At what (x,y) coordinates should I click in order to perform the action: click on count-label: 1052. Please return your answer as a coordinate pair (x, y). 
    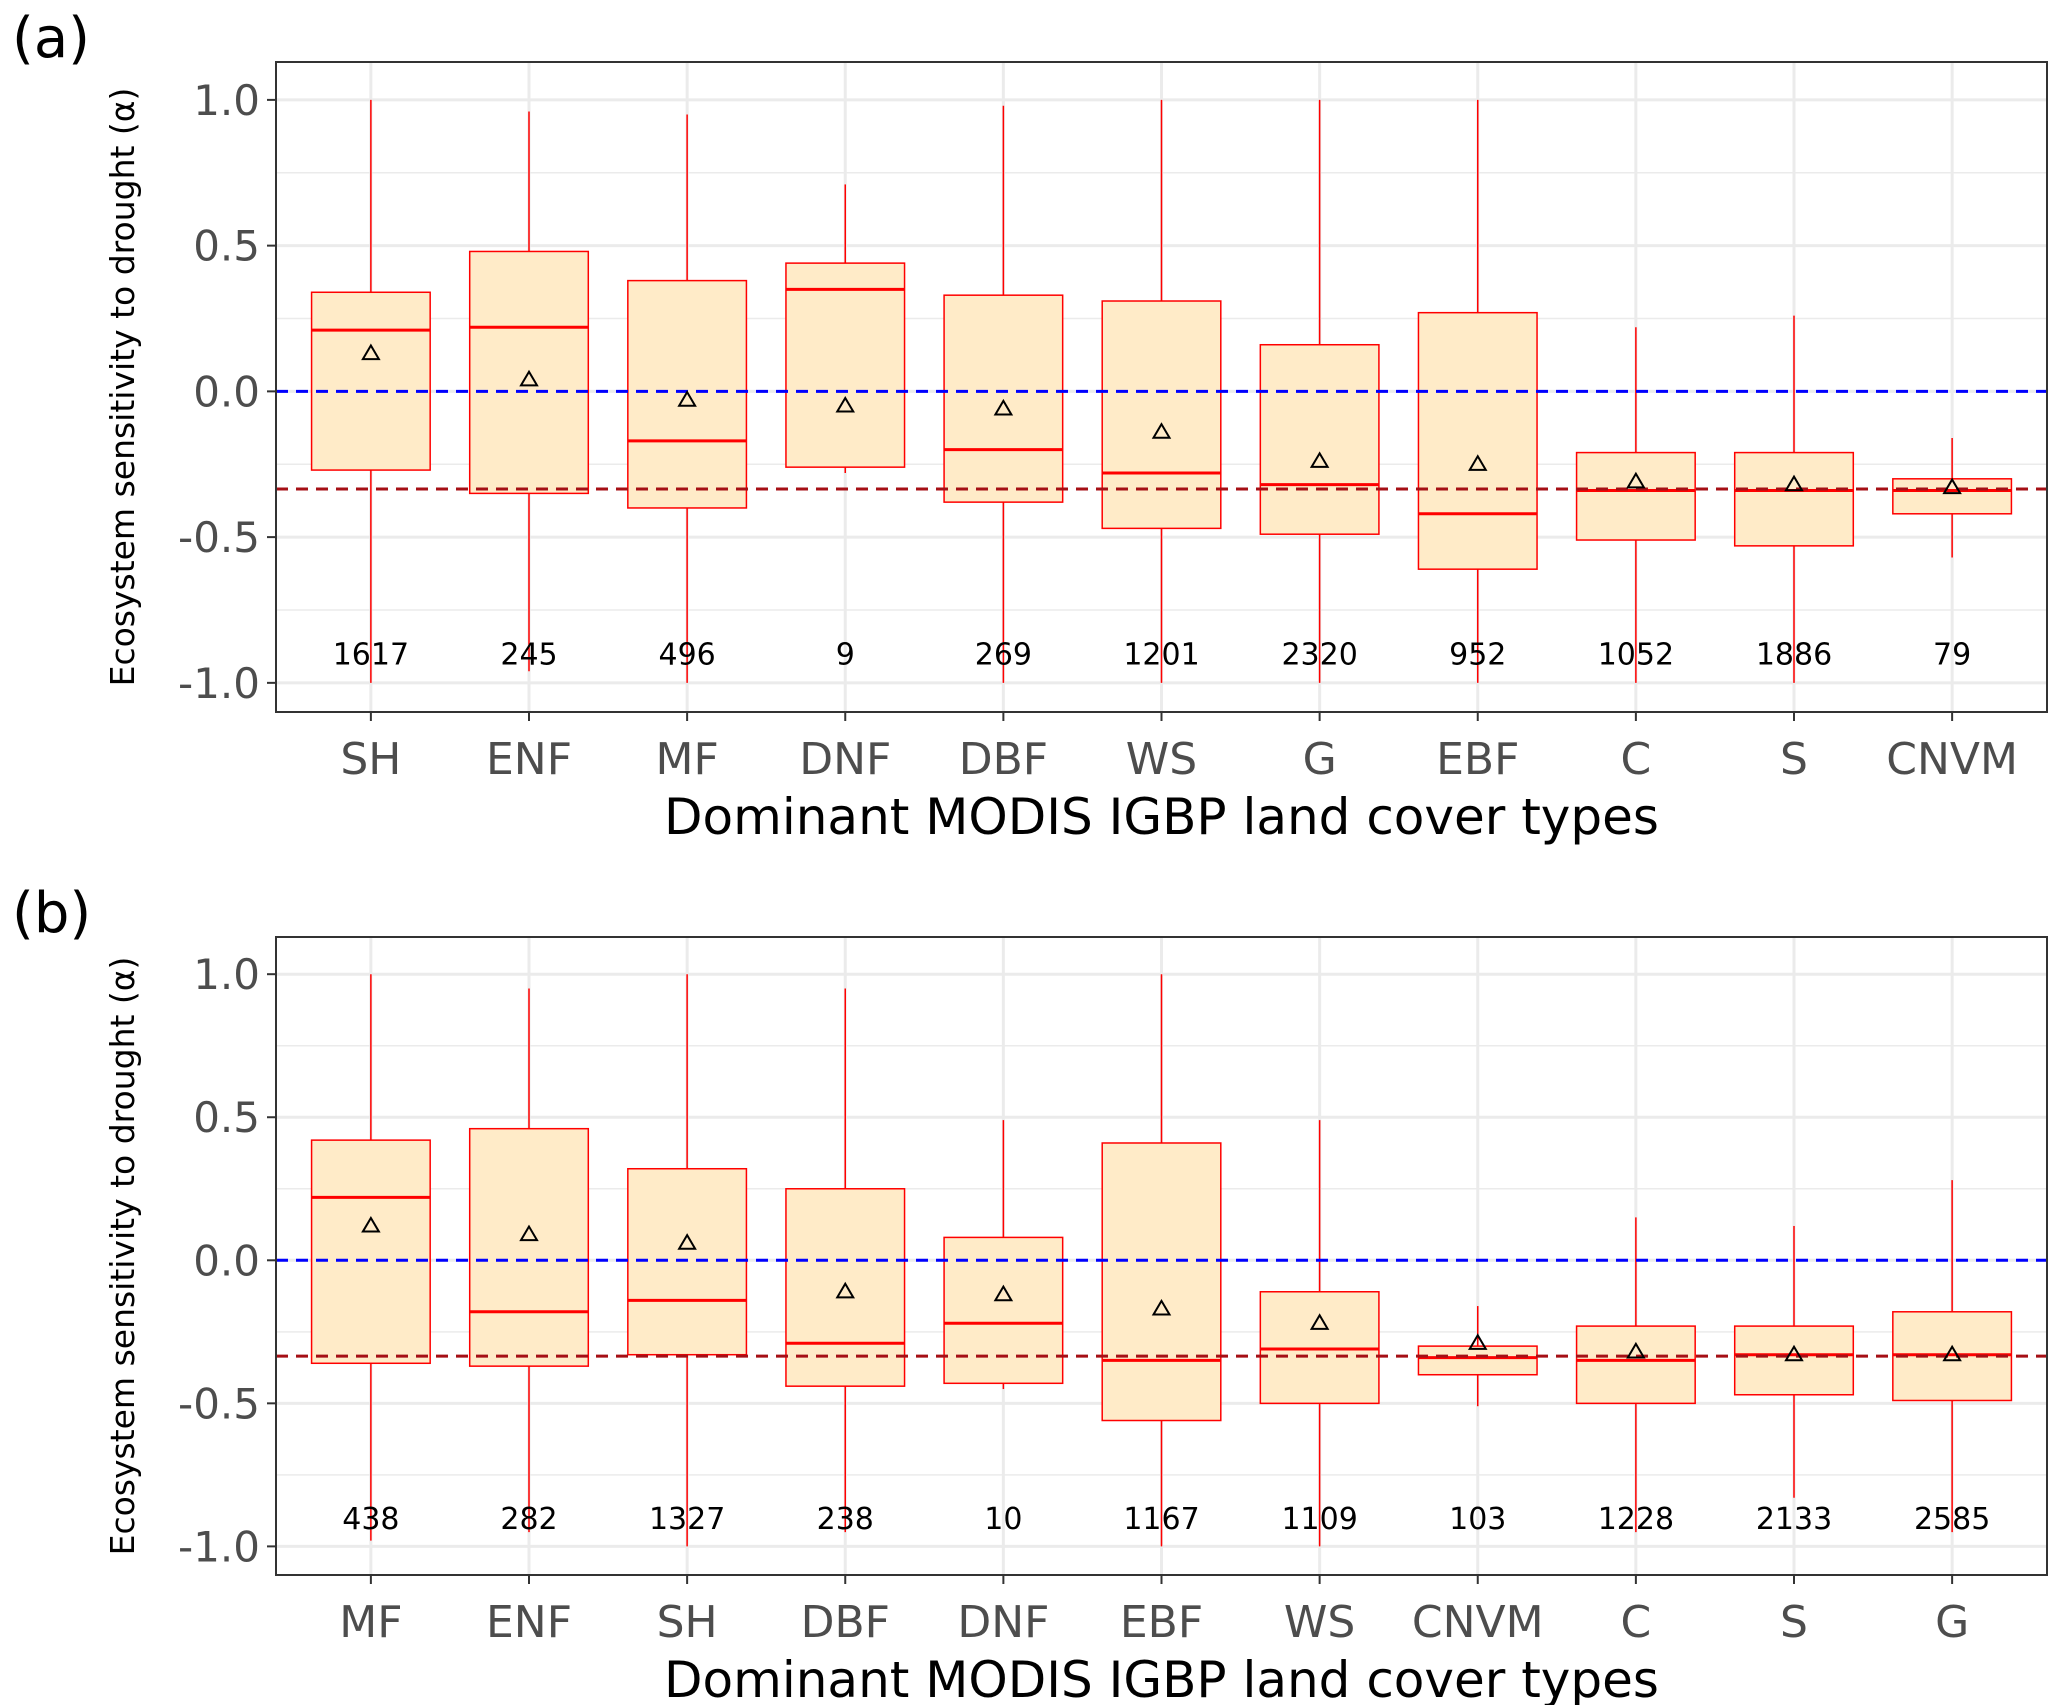
    Looking at the image, I should click on (1636, 655).